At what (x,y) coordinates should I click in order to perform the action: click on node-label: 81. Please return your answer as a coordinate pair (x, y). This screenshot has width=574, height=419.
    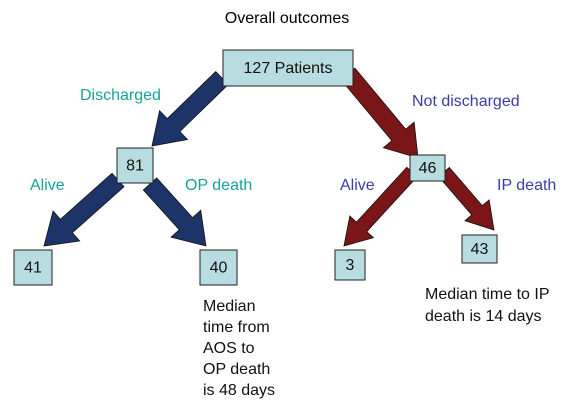
    Looking at the image, I should click on (135, 166).